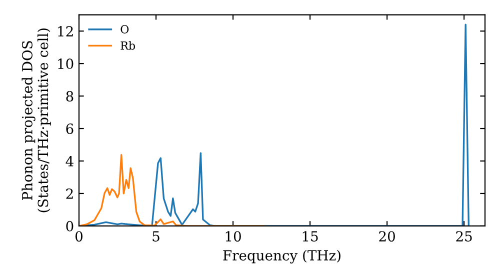 The height and width of the screenshot is (280, 500). Describe the element at coordinates (65, 31) in the screenshot. I see `y-tick-label: 12` at that location.